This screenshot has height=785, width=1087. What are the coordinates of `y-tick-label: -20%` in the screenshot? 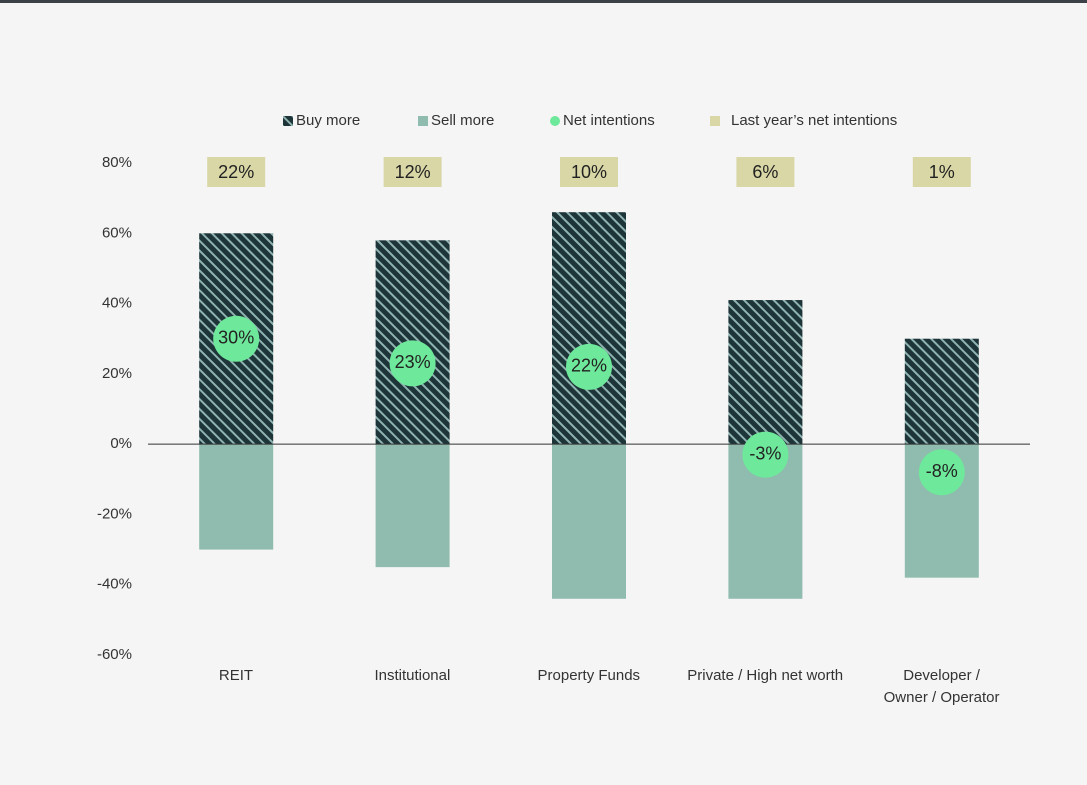 It's located at (114, 513).